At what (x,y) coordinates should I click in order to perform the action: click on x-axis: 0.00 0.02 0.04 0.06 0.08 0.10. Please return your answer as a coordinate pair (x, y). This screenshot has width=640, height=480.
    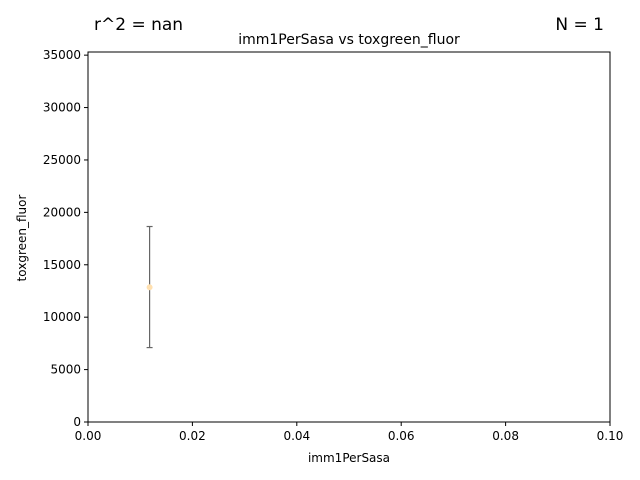
    Looking at the image, I should click on (349, 432).